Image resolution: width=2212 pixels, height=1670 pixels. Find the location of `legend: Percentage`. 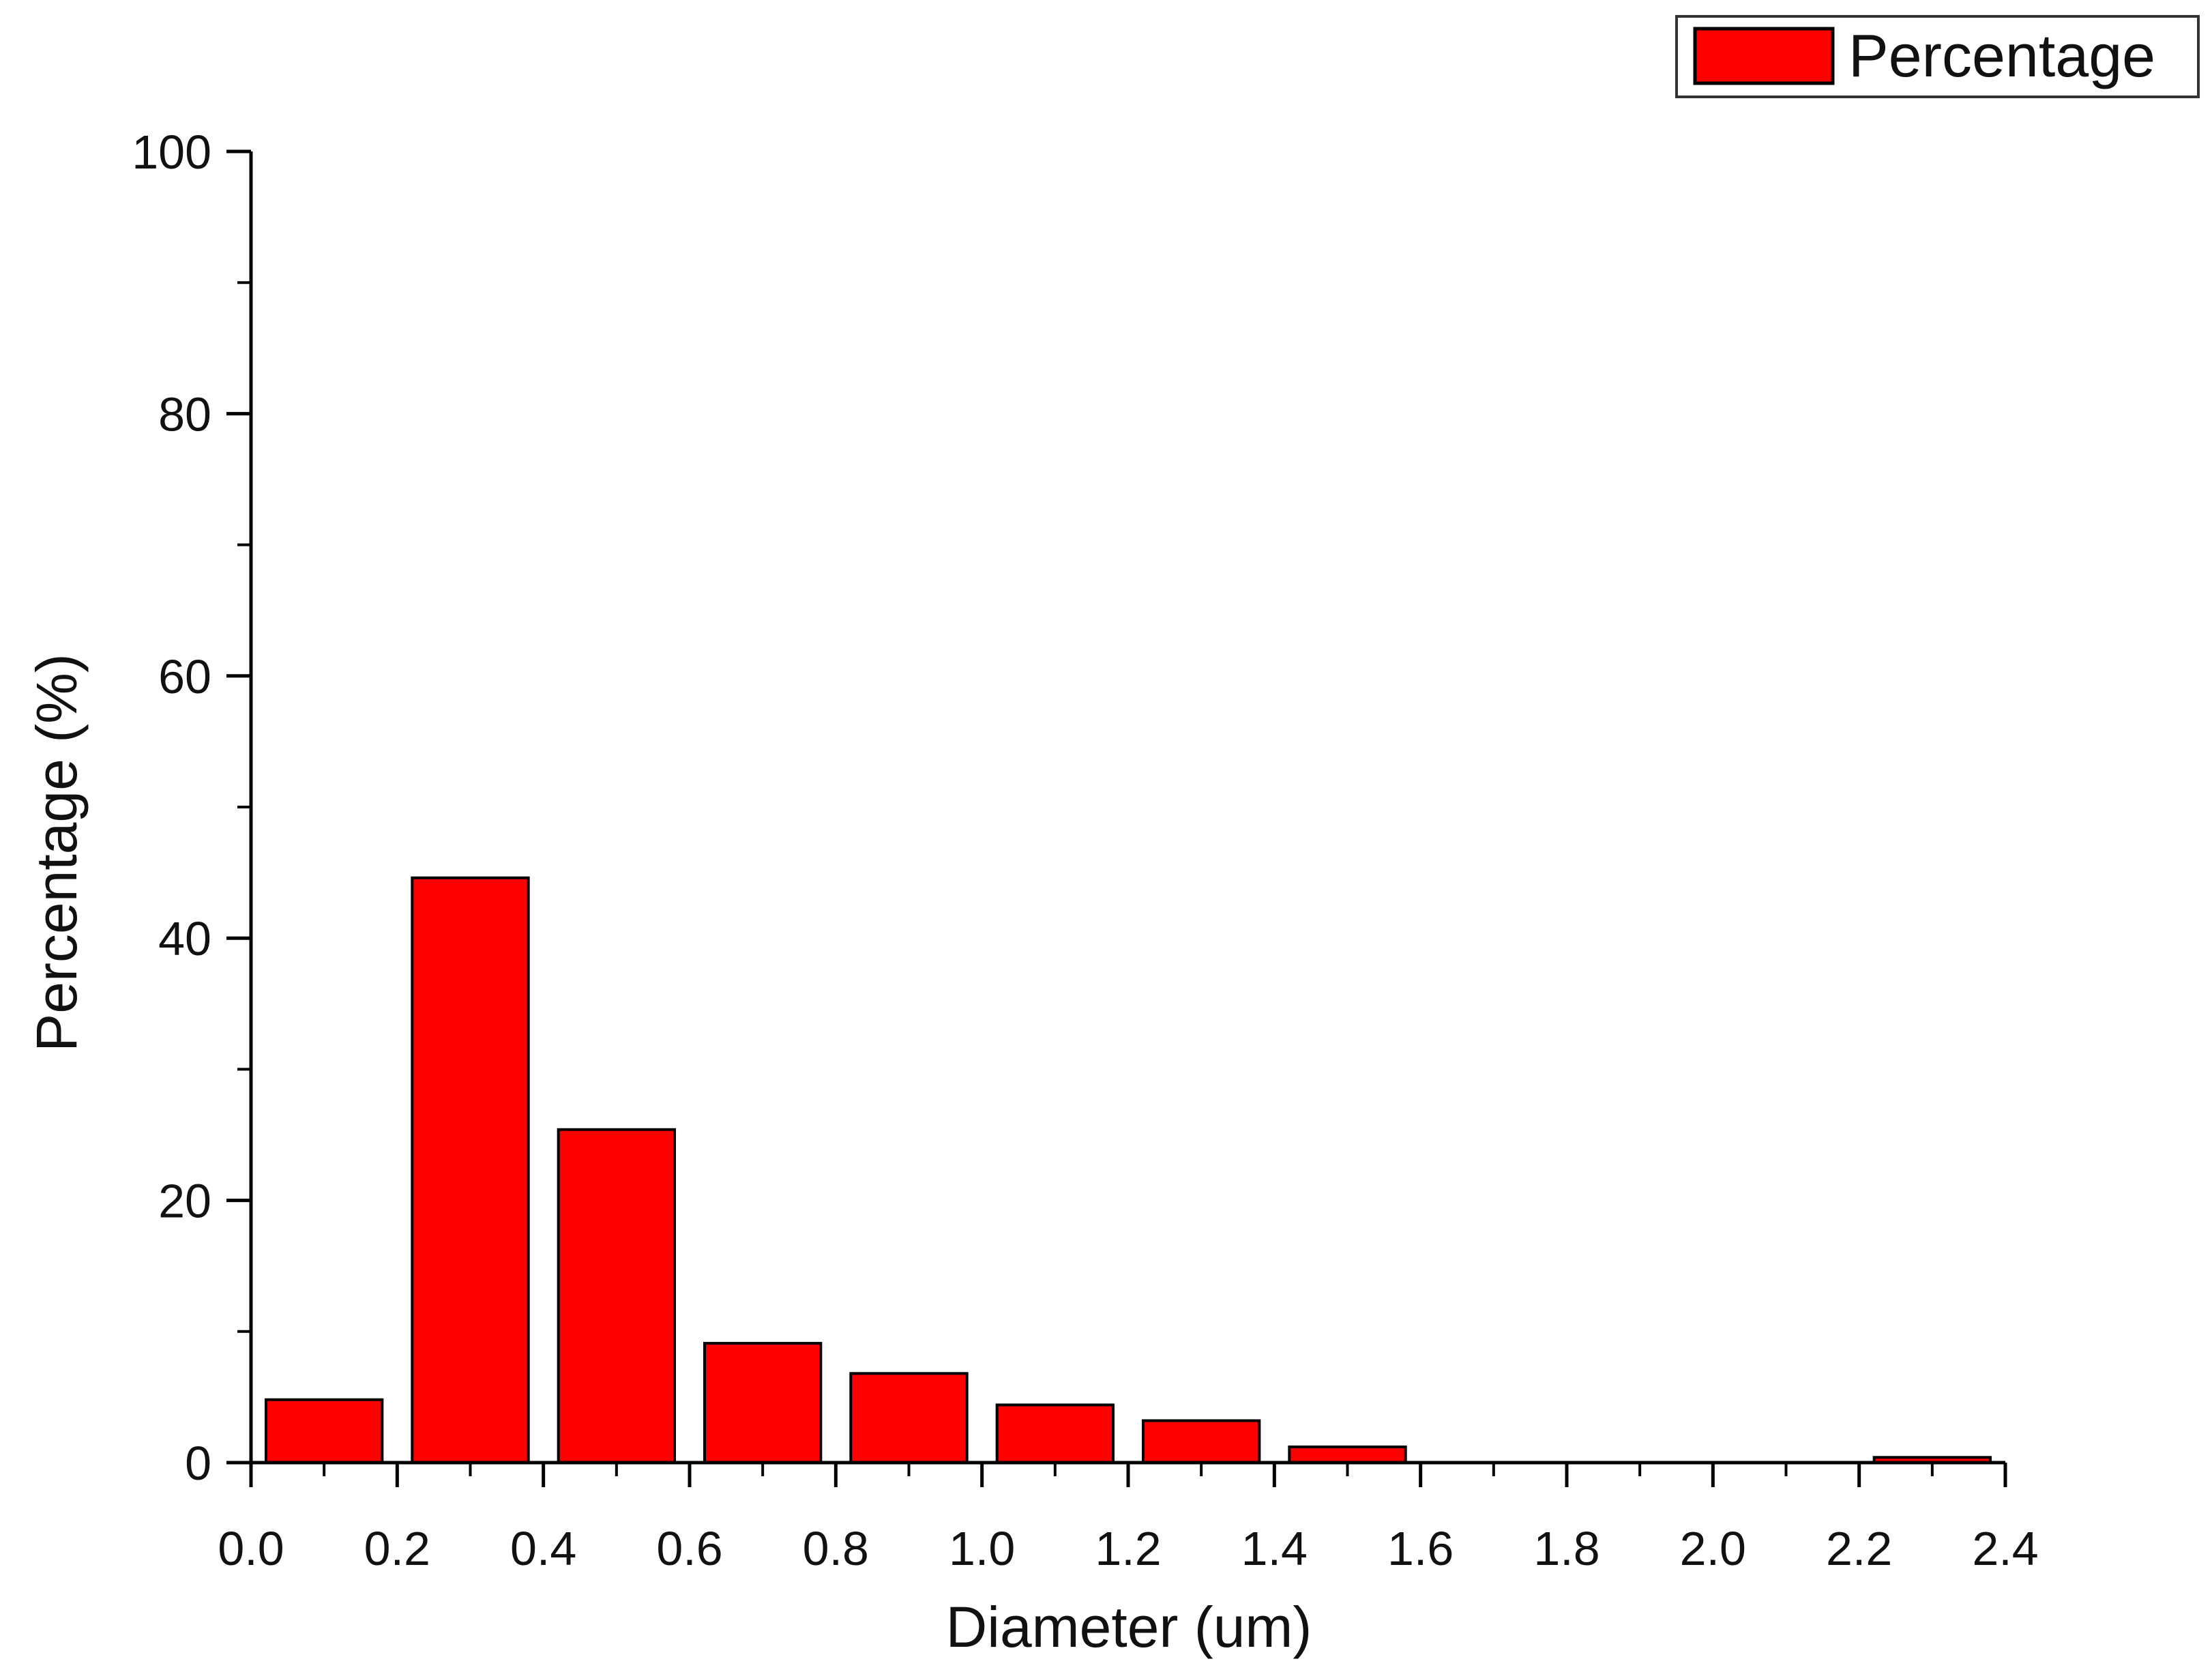

legend: Percentage is located at coordinates (1937, 57).